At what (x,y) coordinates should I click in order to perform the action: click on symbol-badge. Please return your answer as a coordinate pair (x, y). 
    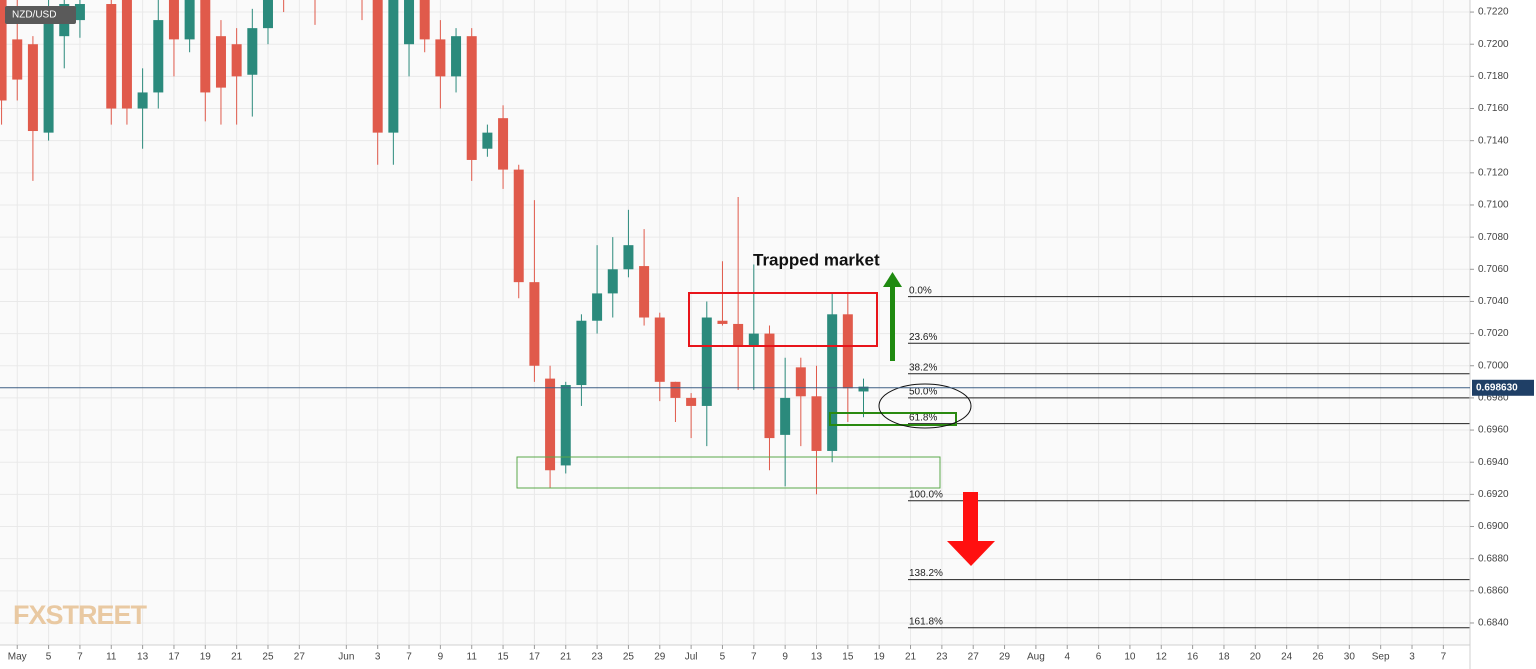
    Looking at the image, I should click on (40, 15).